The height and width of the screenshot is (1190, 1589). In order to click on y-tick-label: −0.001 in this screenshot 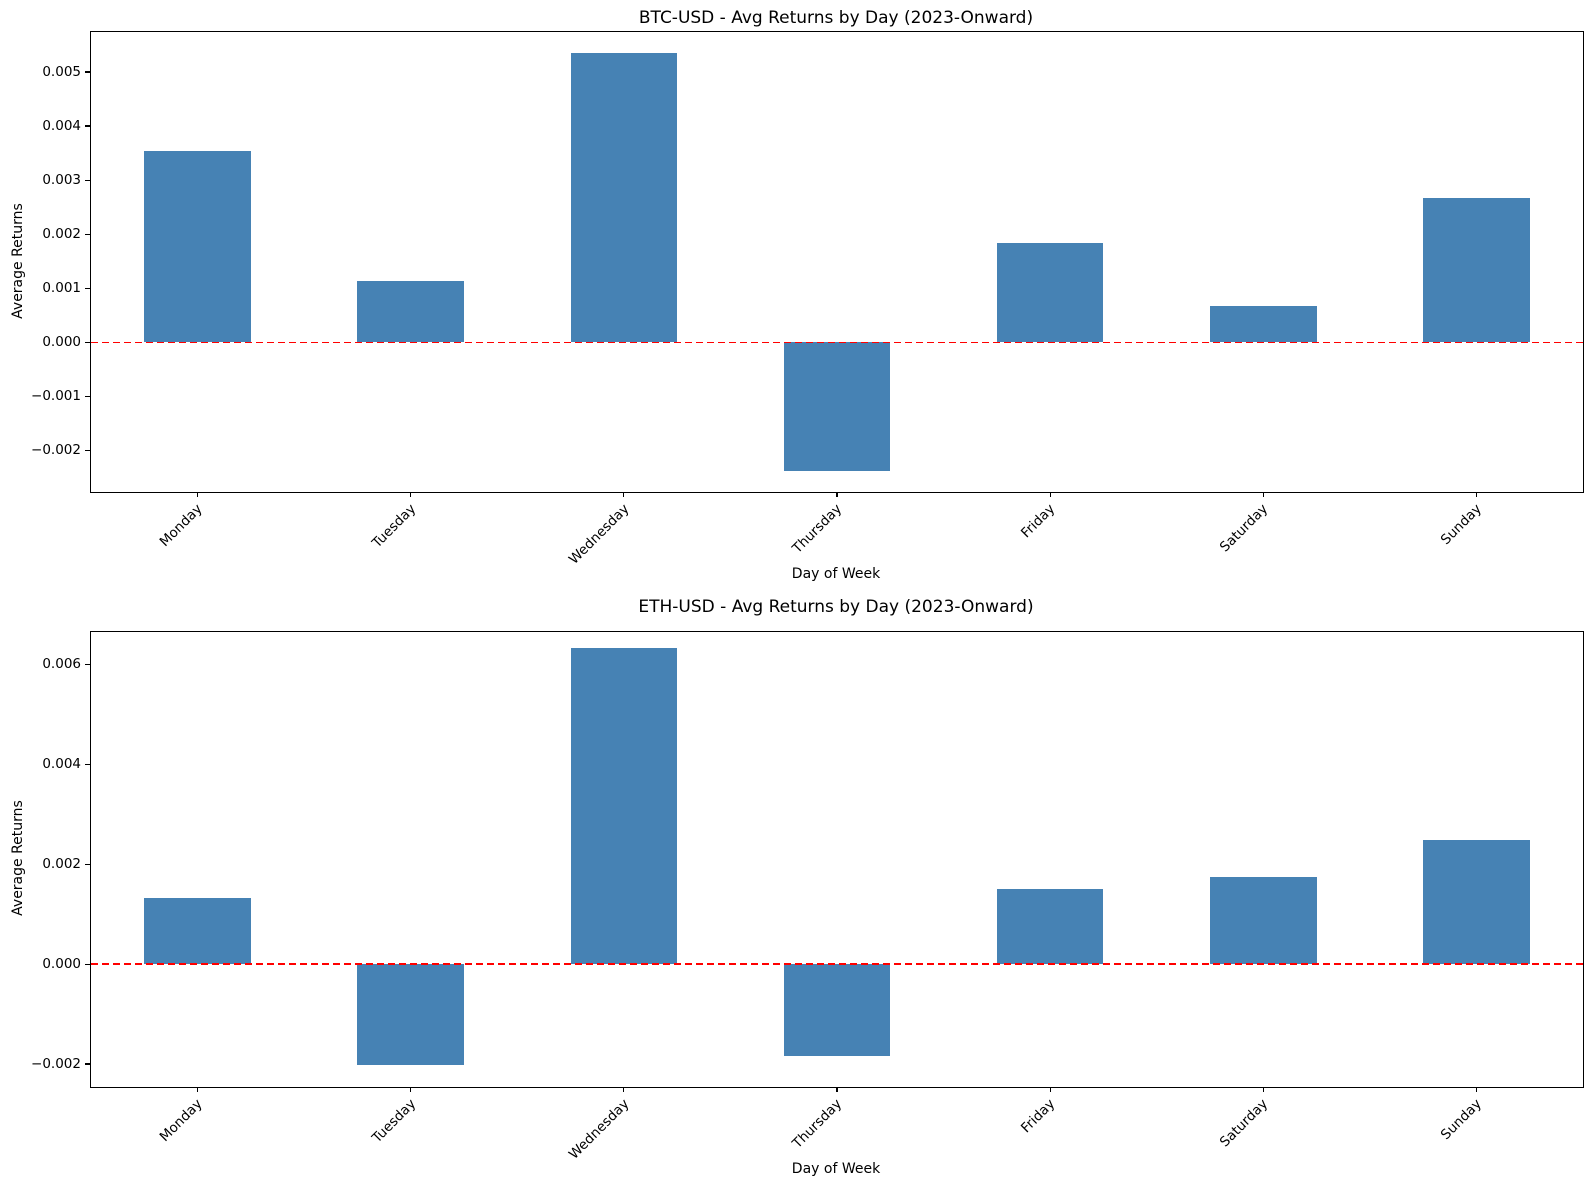, I will do `click(56, 396)`.